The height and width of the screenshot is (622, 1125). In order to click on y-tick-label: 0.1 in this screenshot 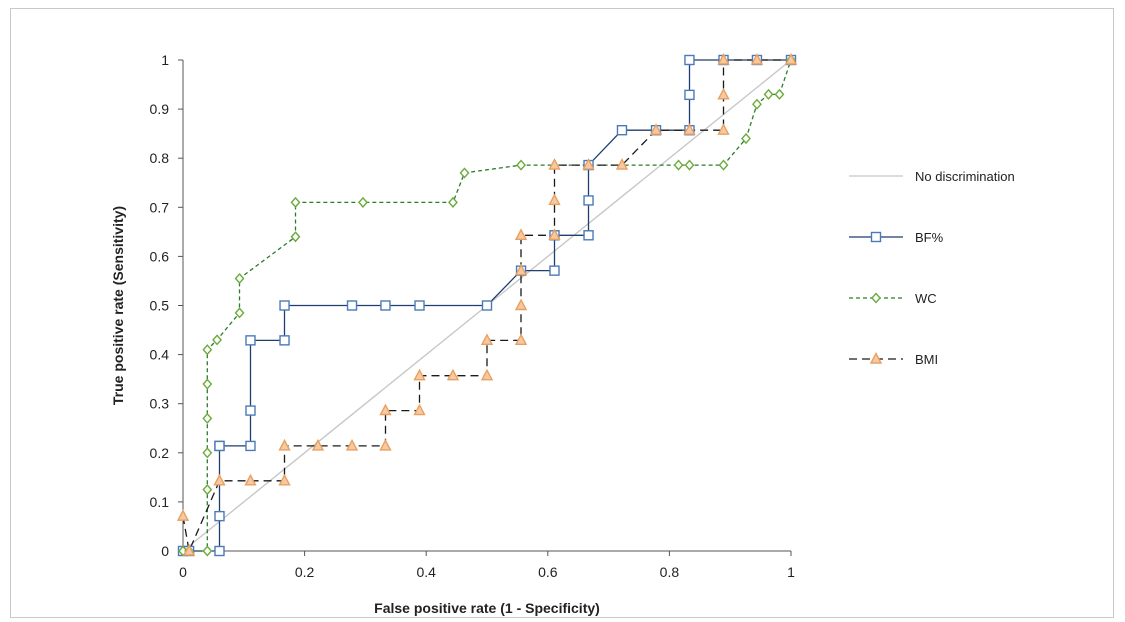, I will do `click(160, 502)`.